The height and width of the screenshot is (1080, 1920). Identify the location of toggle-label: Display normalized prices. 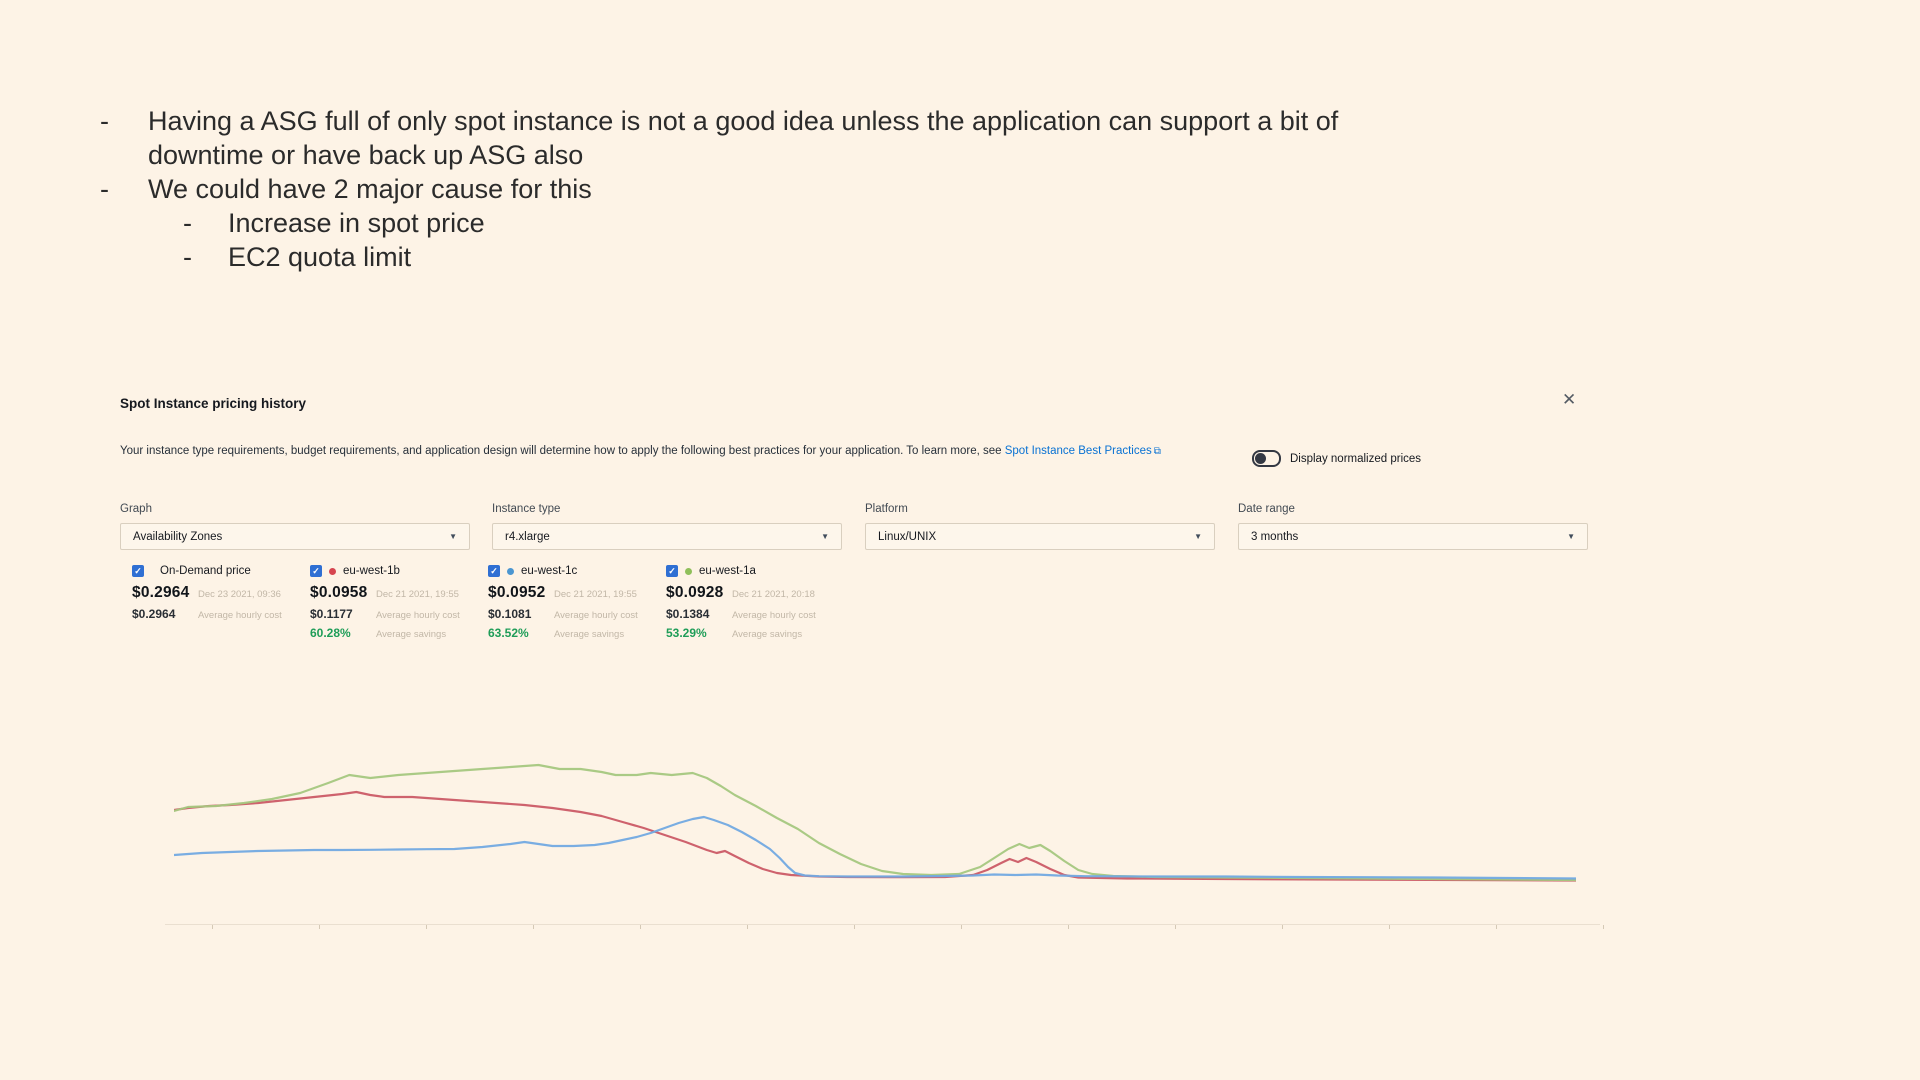
(1356, 458).